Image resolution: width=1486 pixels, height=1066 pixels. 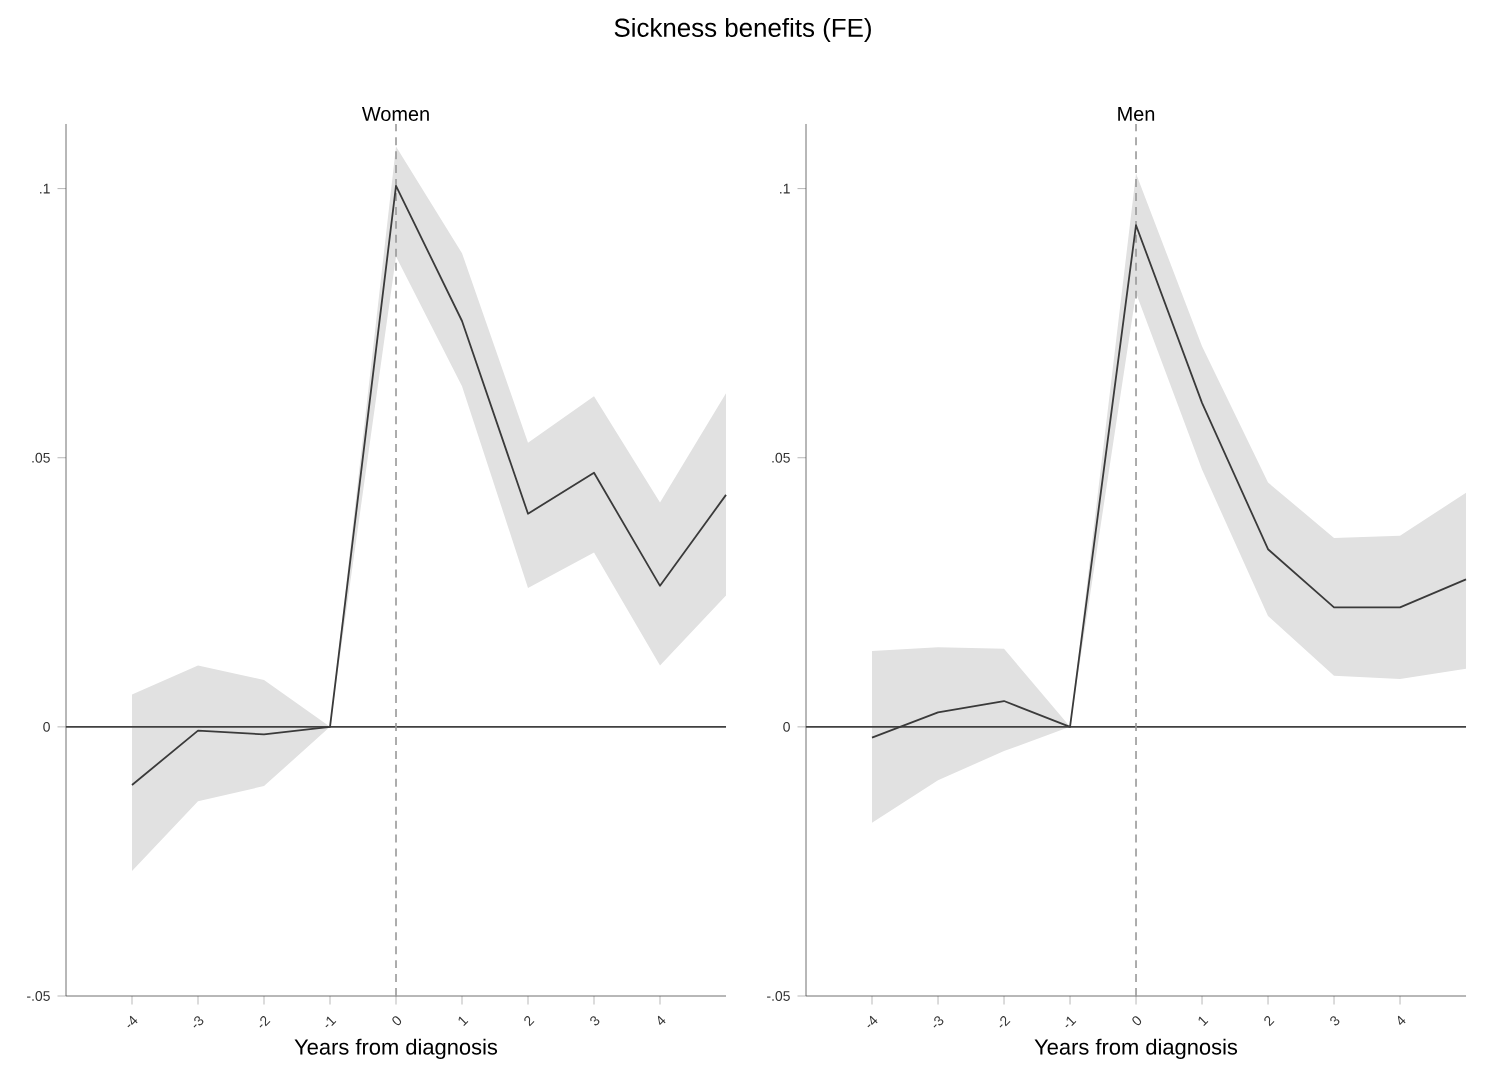 What do you see at coordinates (742, 30) in the screenshot?
I see `text: Sickness benefits (FE)` at bounding box center [742, 30].